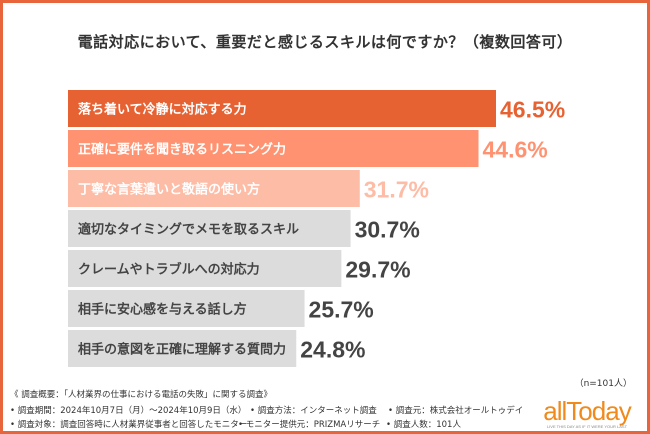  I want to click on survey-count: • 調査人数：101人, so click(423, 425).